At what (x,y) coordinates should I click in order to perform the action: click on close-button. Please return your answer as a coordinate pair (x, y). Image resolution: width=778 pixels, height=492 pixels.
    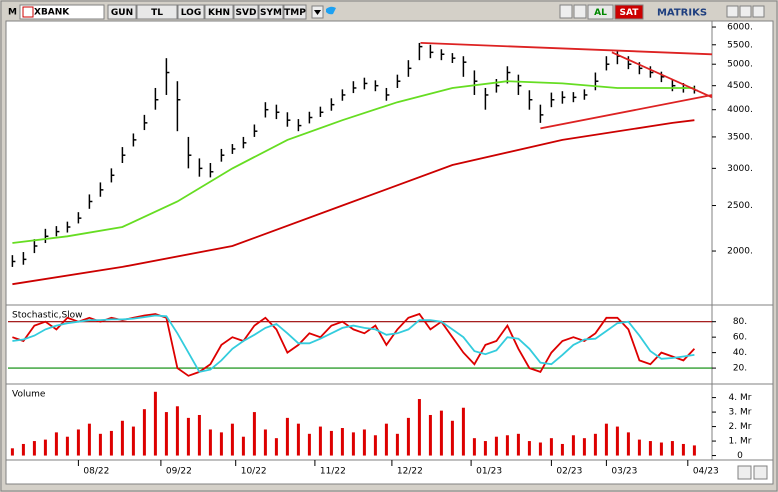
    Looking at the image, I should click on (758, 11).